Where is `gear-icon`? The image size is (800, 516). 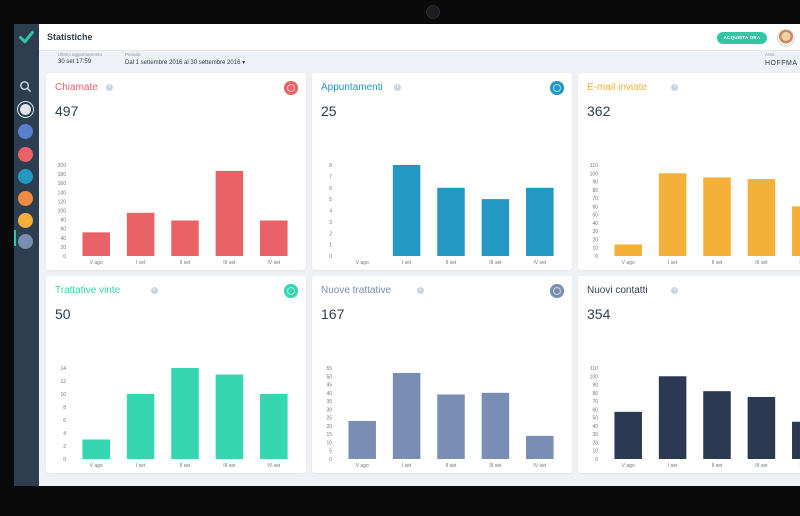 gear-icon is located at coordinates (25, 131).